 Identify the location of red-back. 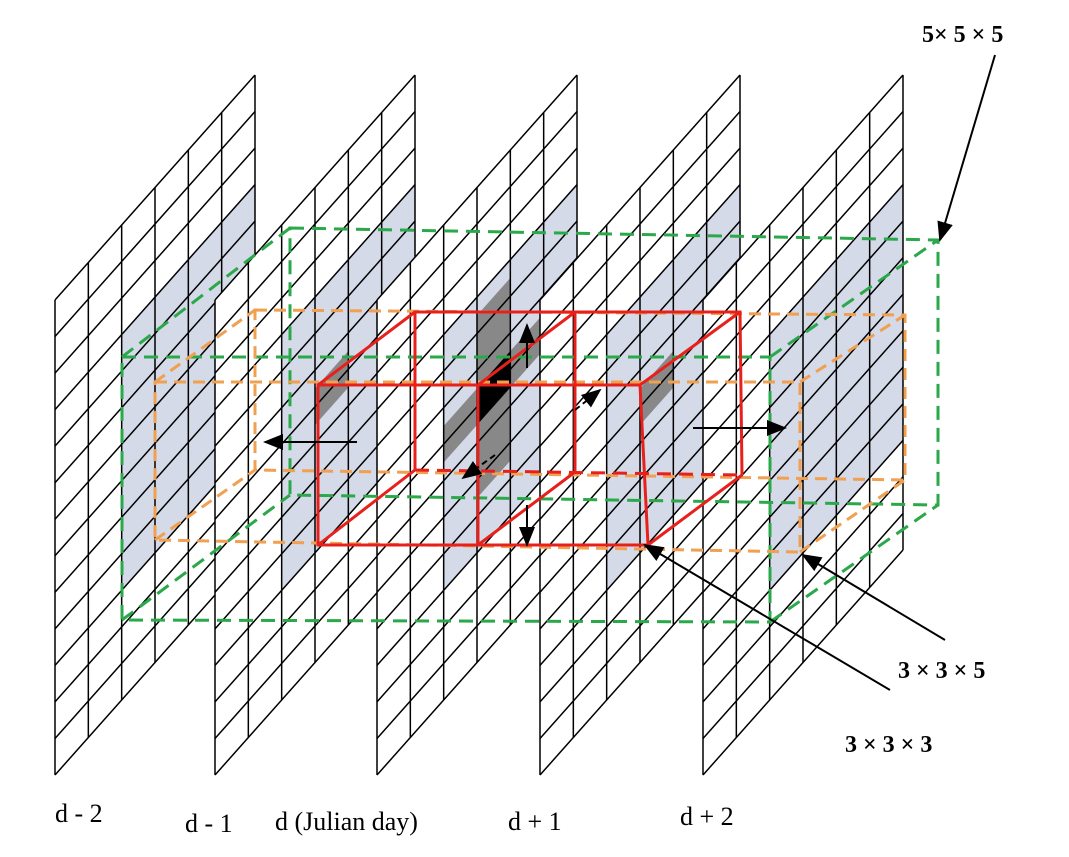
(578, 393).